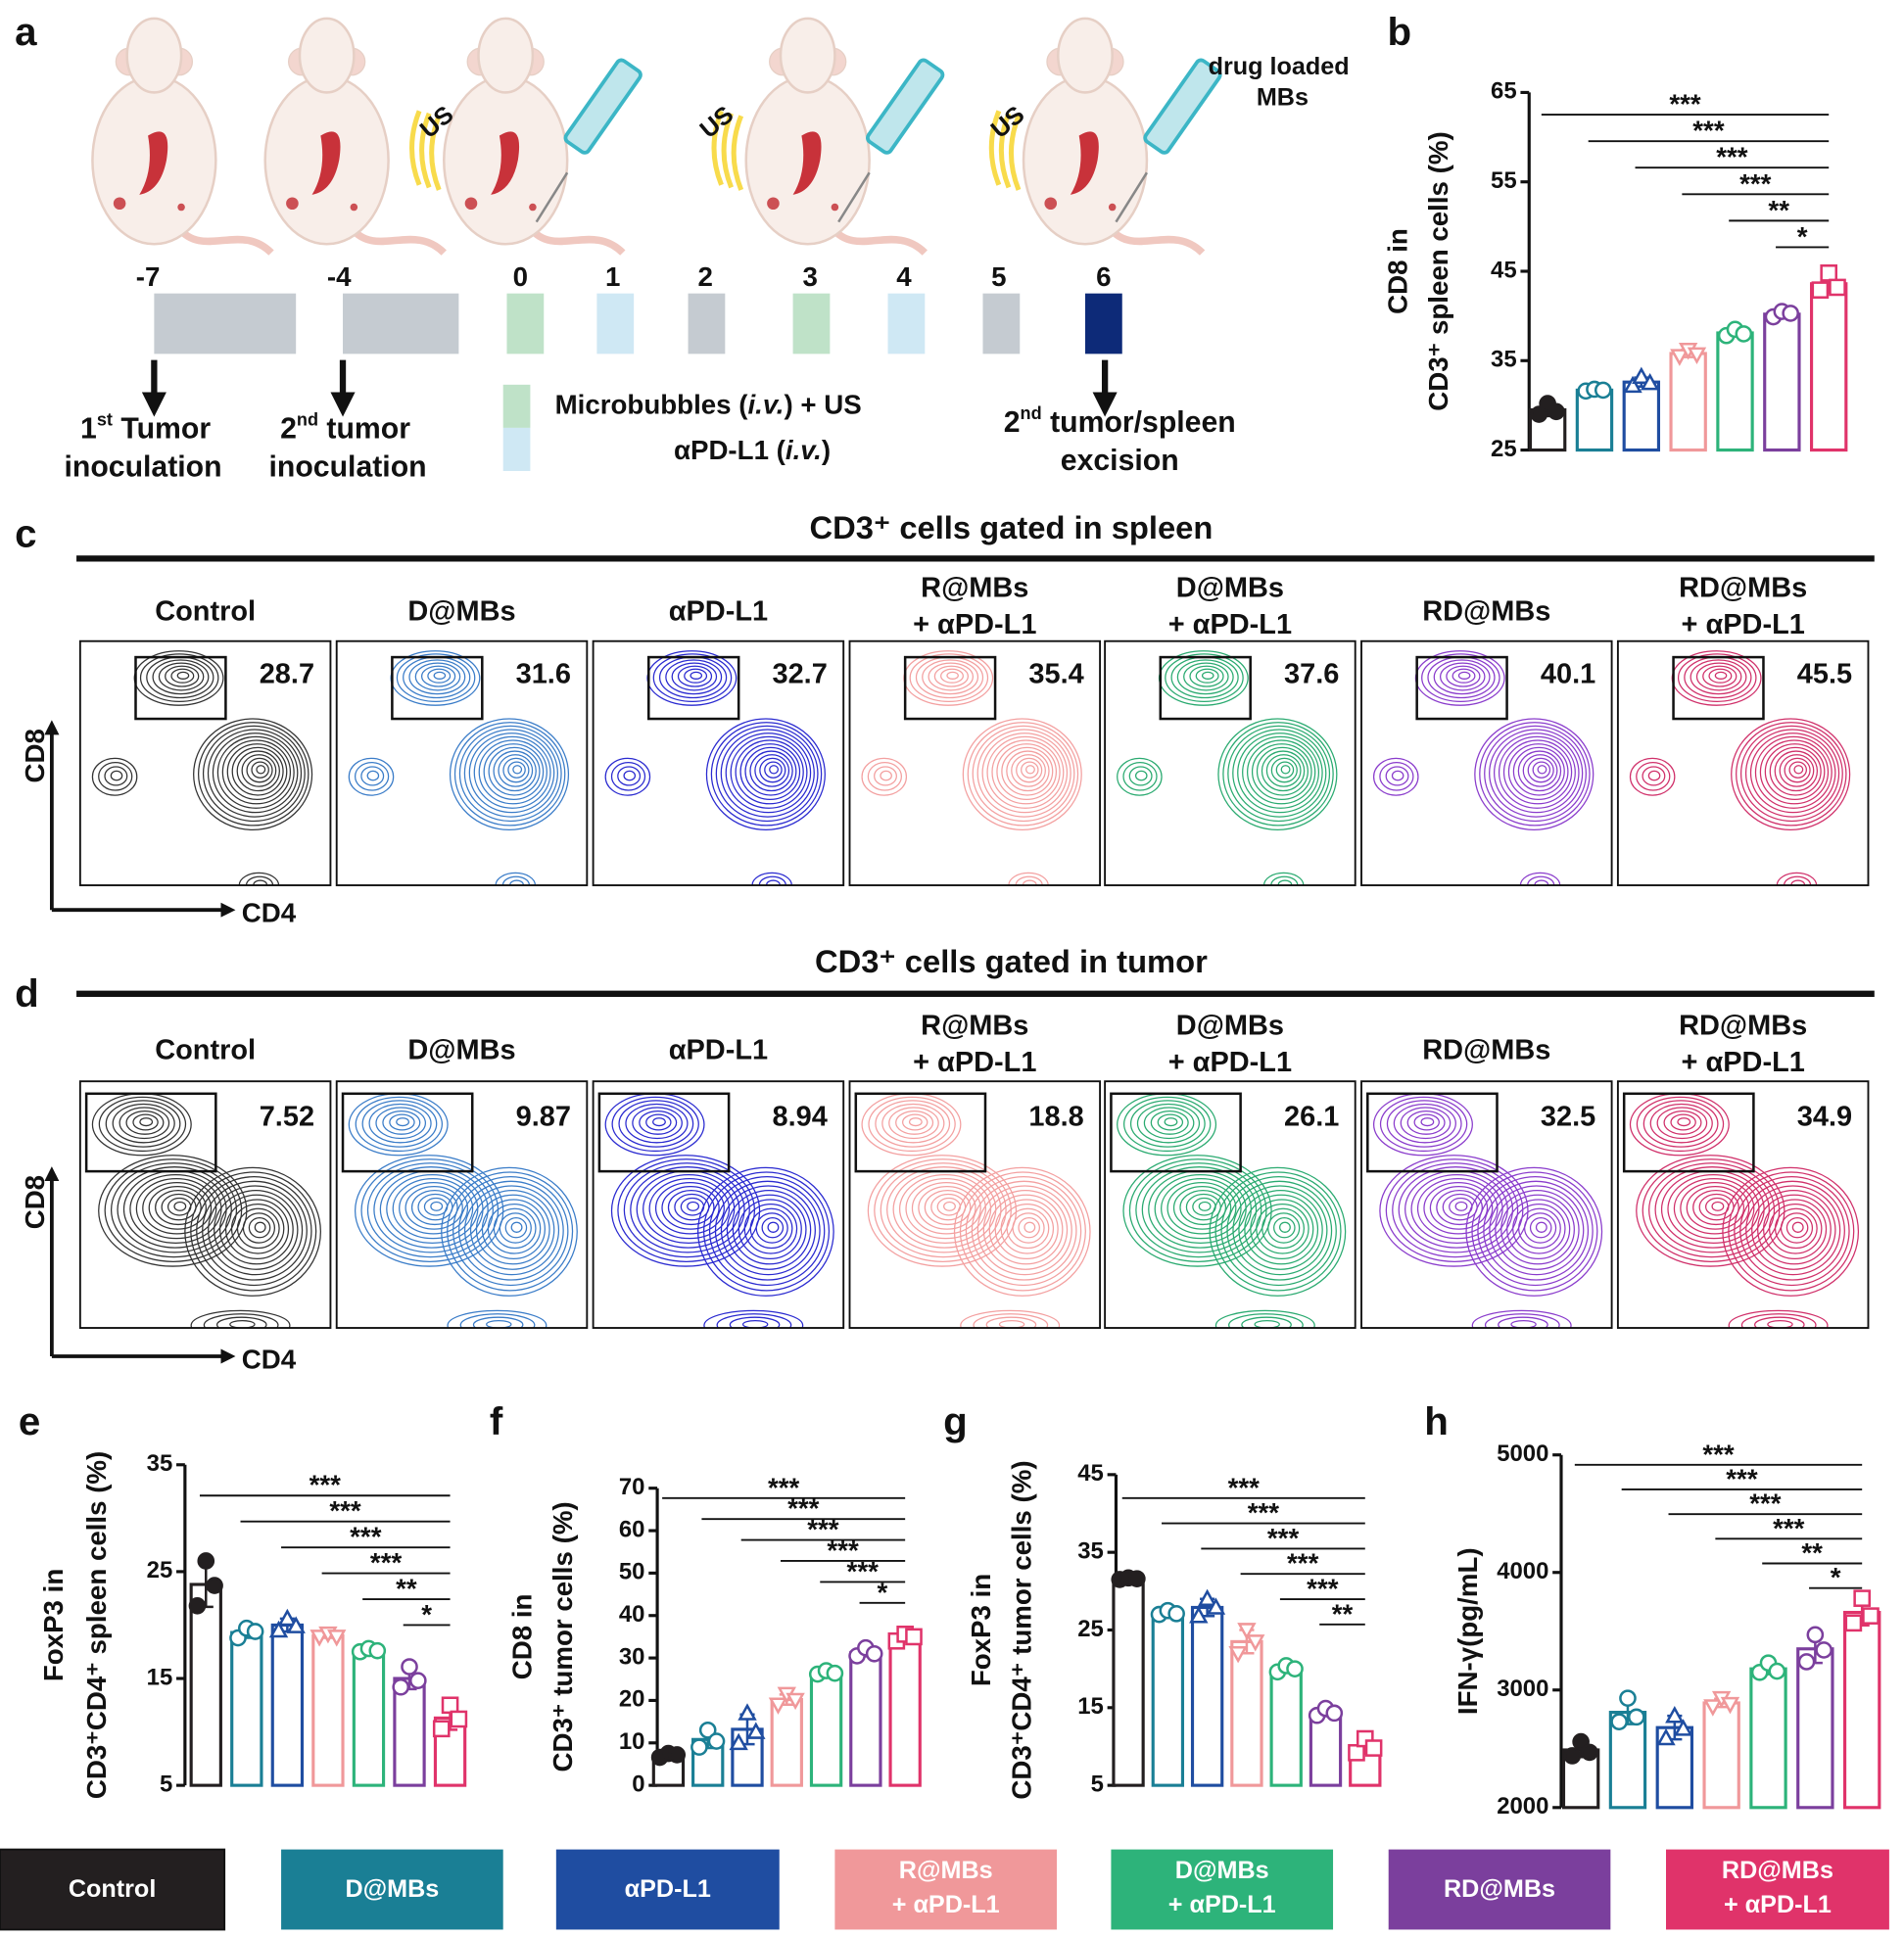 The height and width of the screenshot is (1937, 1904). Describe the element at coordinates (154, 55) in the screenshot. I see `mouse-head` at that location.